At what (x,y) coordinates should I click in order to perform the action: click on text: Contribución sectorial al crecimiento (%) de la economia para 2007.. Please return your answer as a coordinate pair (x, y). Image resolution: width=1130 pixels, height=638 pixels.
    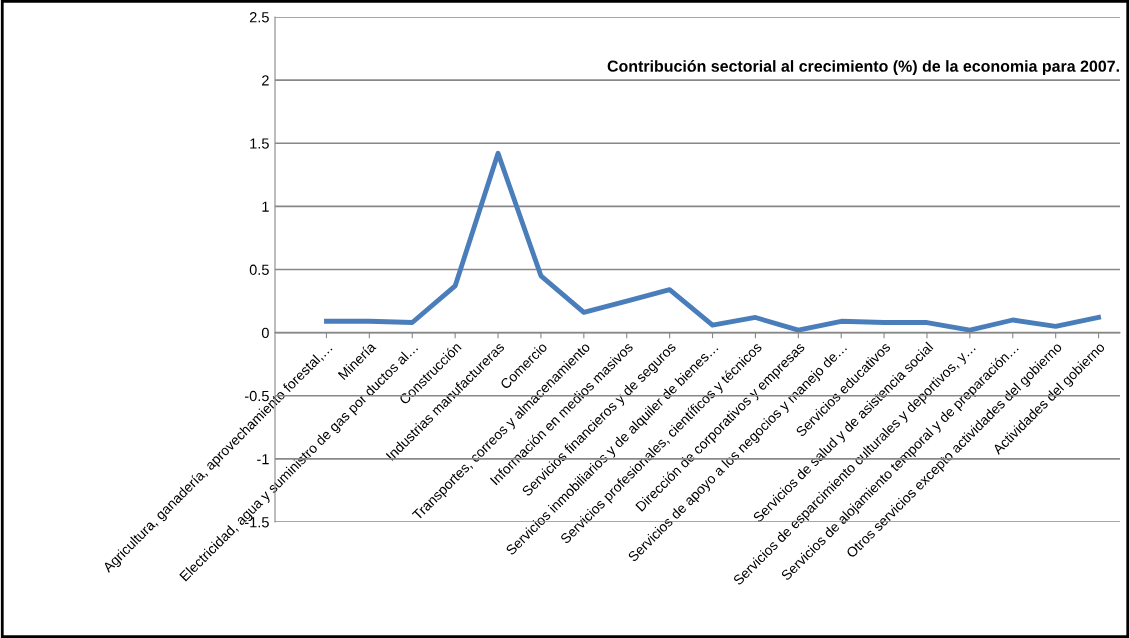
    Looking at the image, I should click on (863, 67).